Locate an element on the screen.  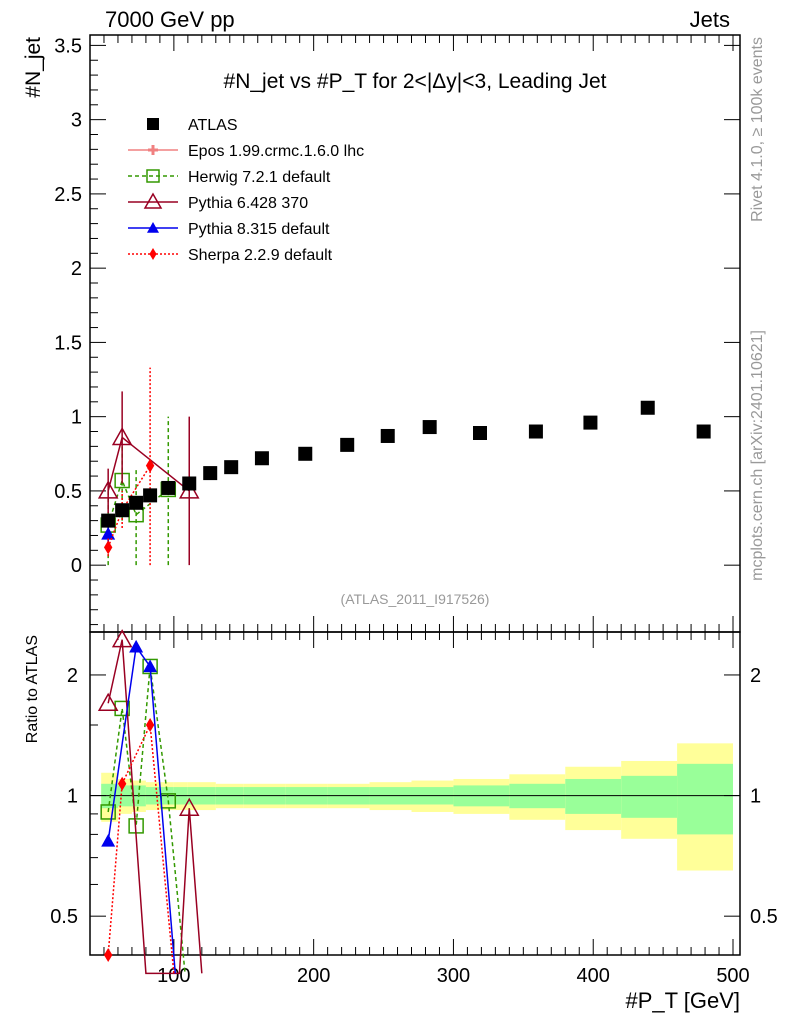
analysis-id: (ATLAS_2011_I917526) is located at coordinates (415, 599).